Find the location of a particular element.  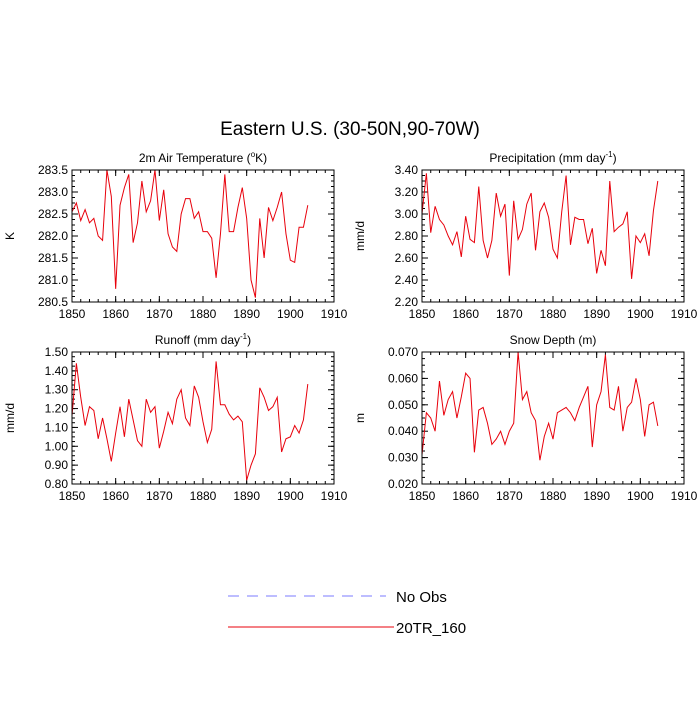

panel-title-text: Precipitation (mm day is located at coordinates (547, 158).